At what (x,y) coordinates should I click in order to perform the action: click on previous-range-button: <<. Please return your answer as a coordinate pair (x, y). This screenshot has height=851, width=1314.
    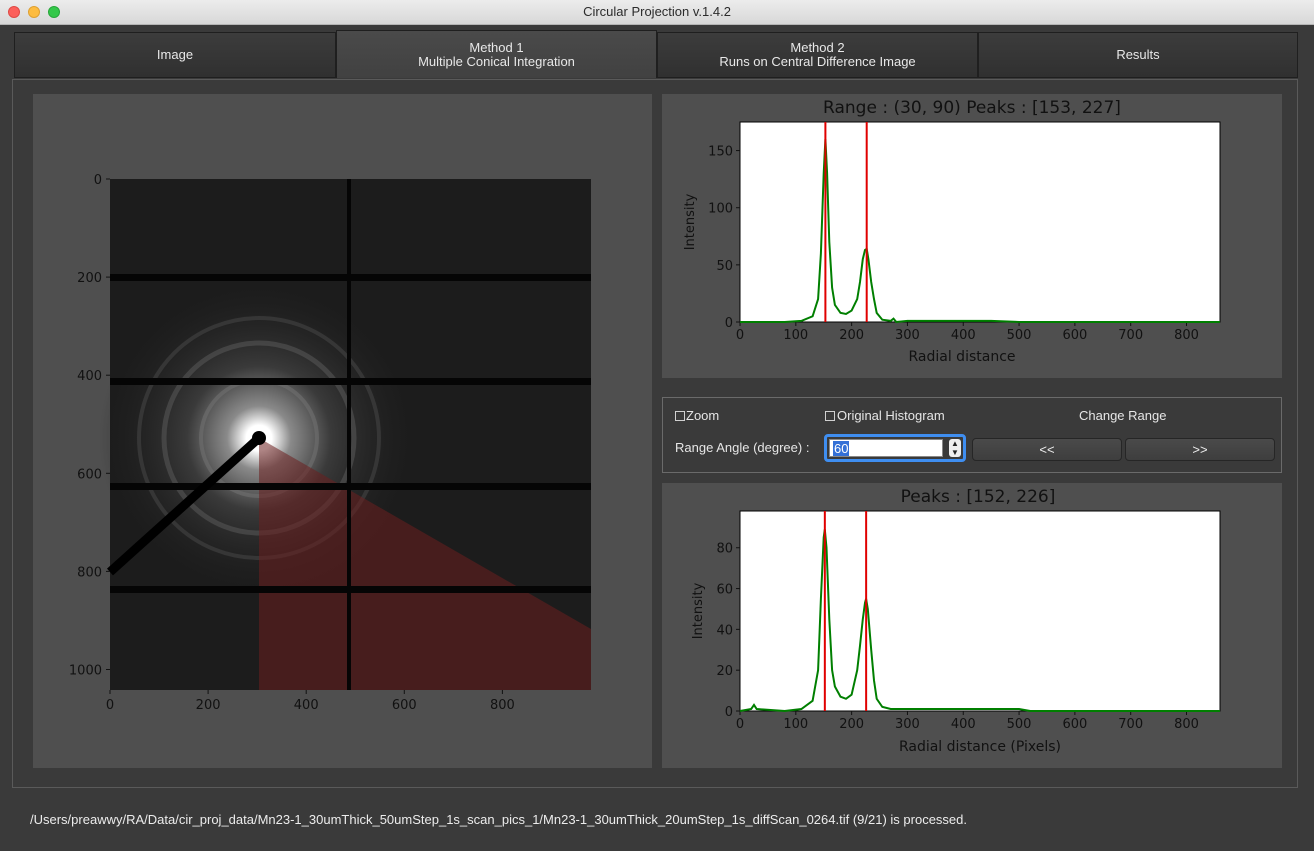
    Looking at the image, I should click on (1047, 449).